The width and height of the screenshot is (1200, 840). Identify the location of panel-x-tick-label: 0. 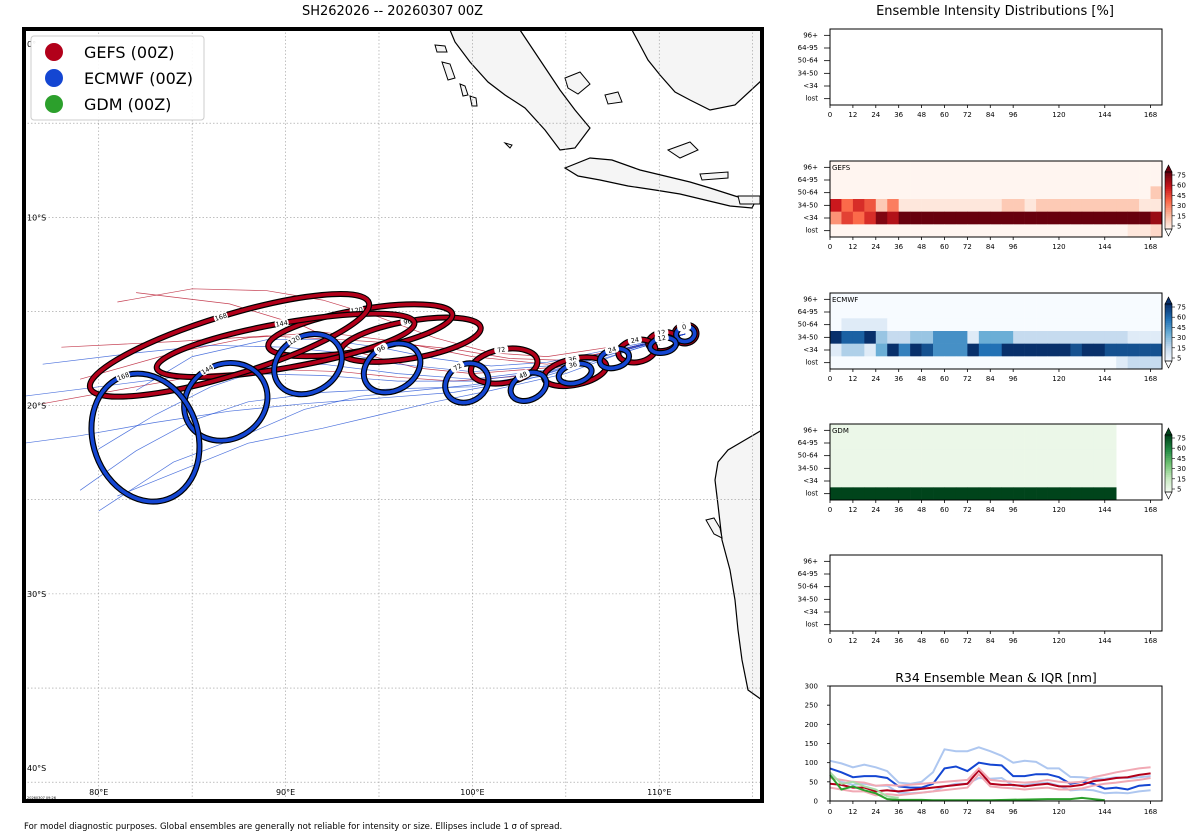
(830, 115).